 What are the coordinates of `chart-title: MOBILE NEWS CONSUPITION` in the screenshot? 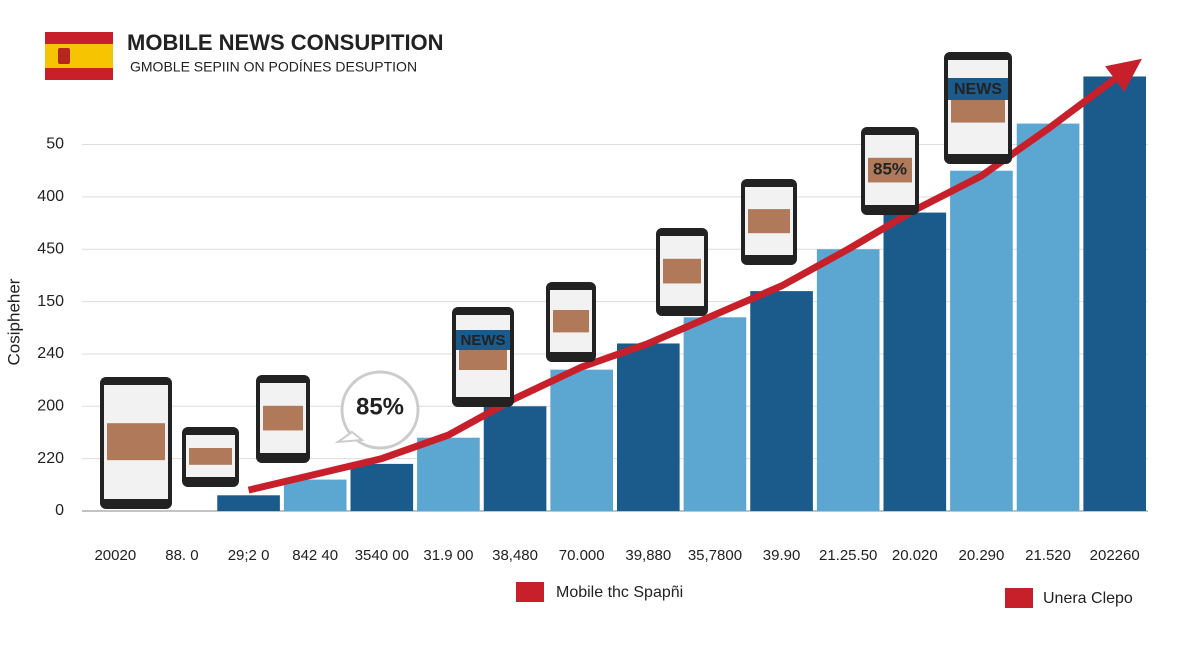 It's located at (285, 42).